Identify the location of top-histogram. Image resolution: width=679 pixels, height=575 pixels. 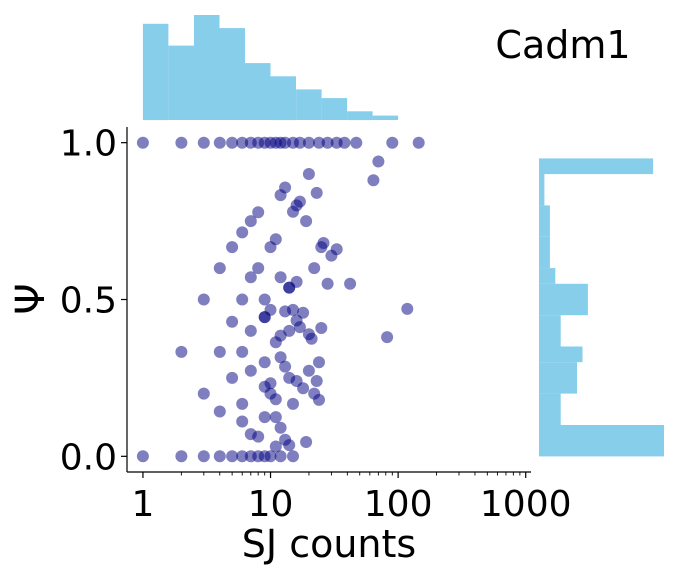
(270, 68).